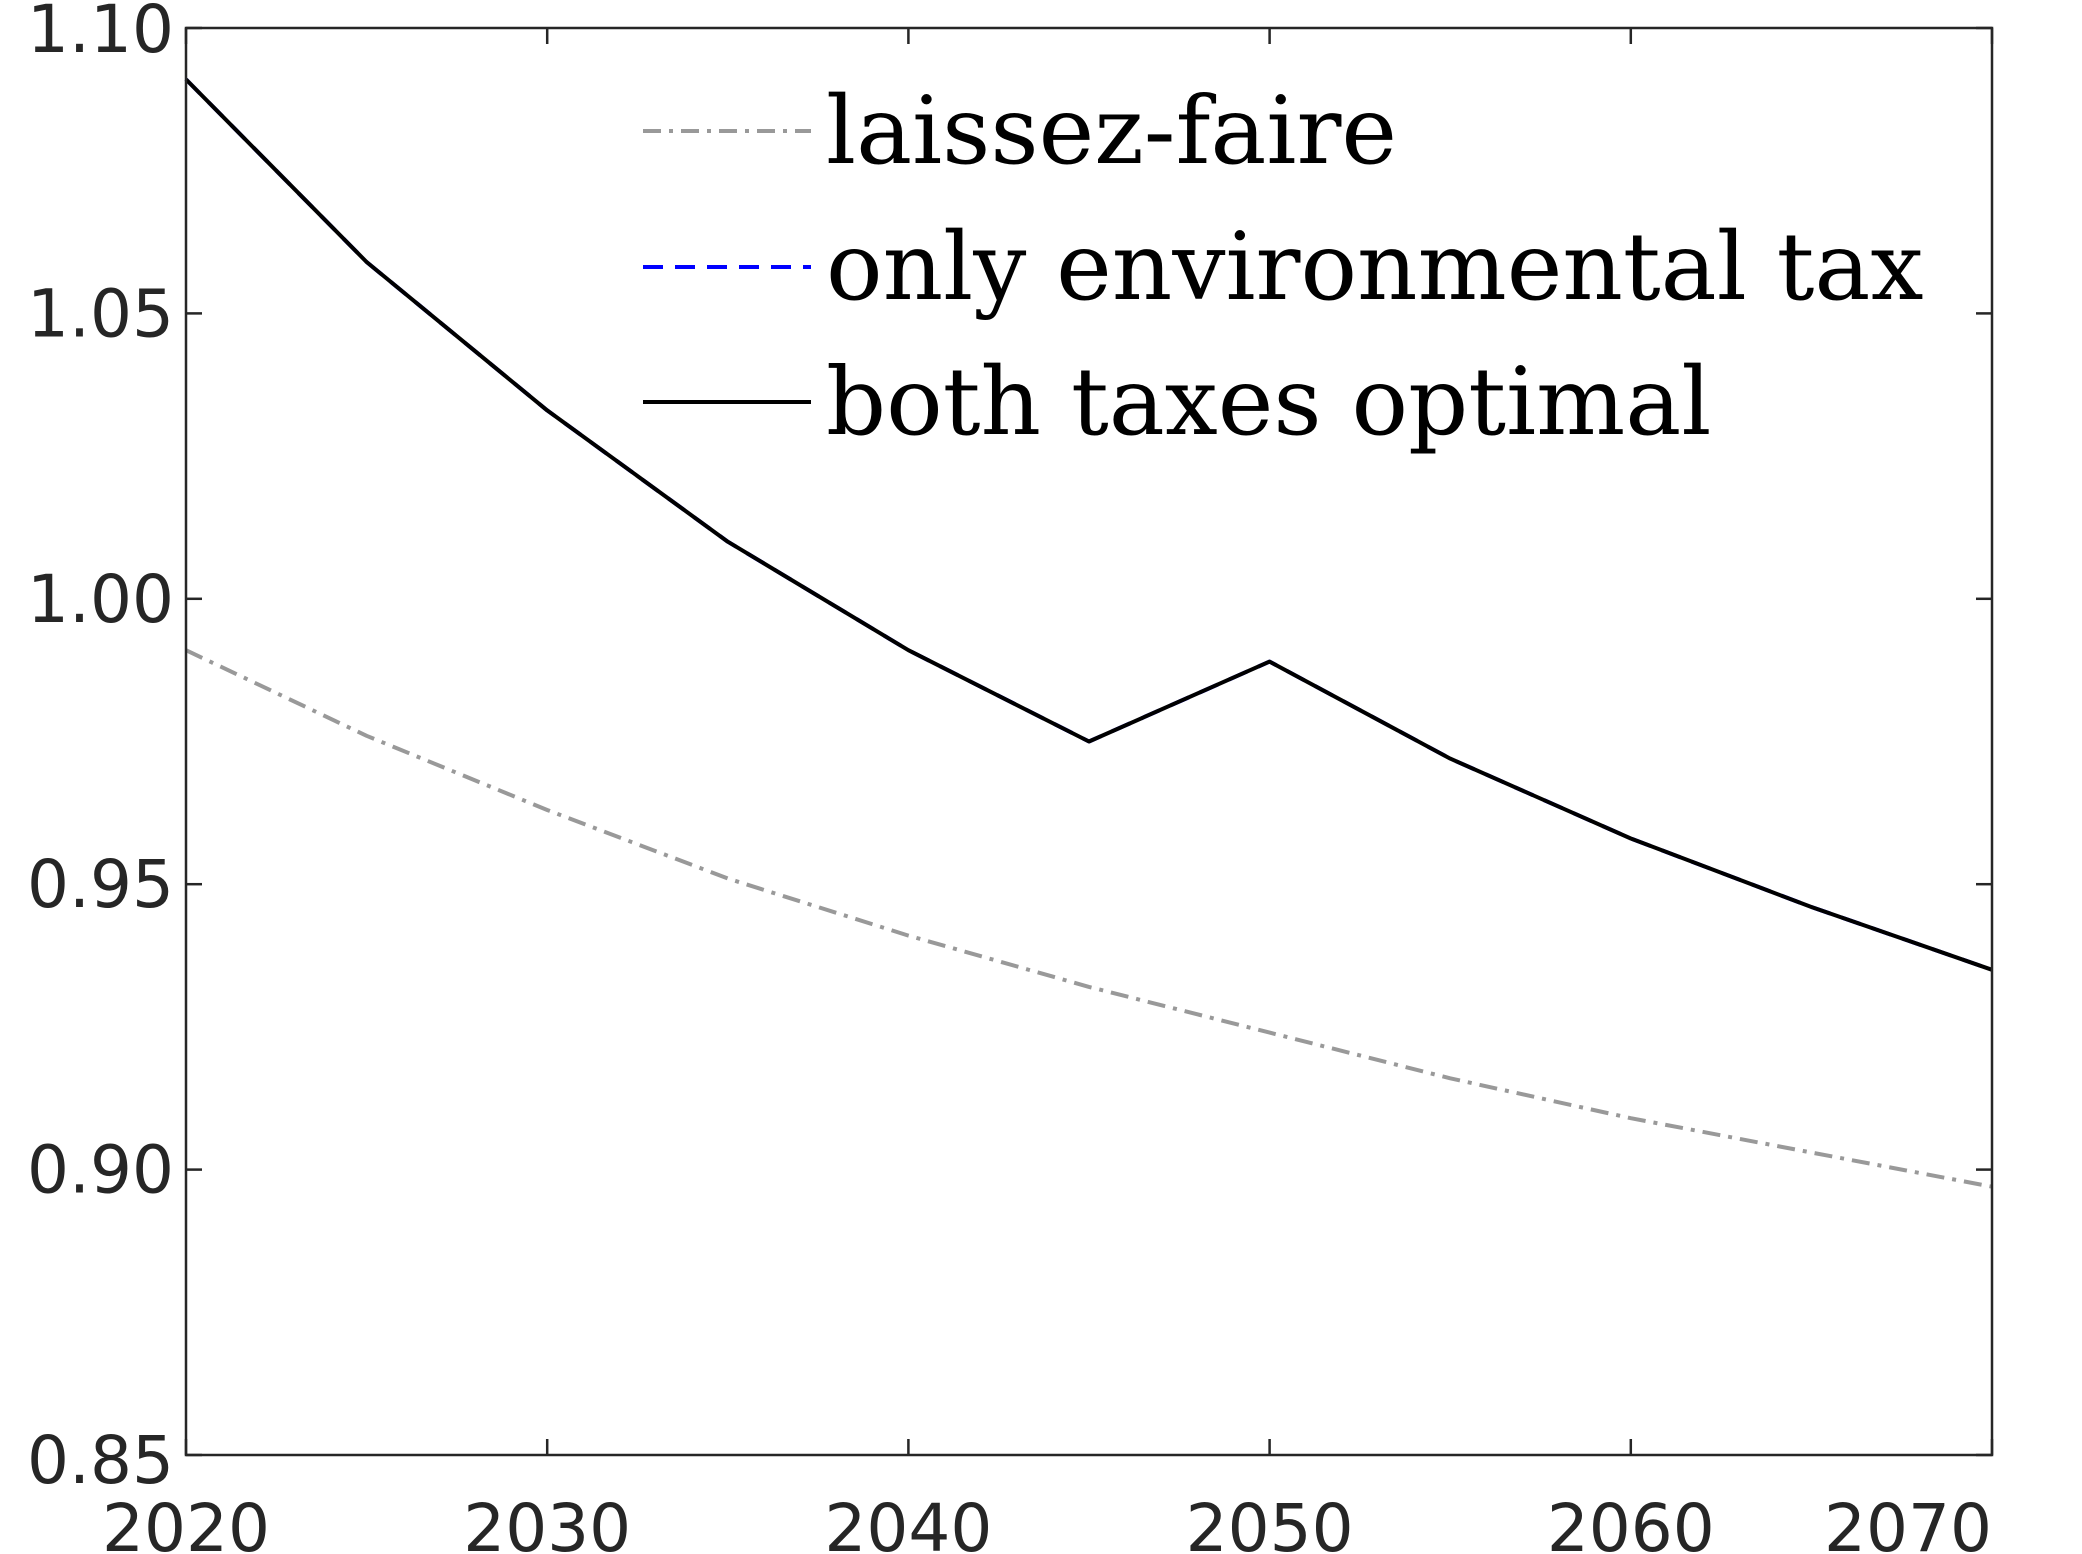  Describe the element at coordinates (100, 313) in the screenshot. I see `y-tick-label: 1.05` at that location.